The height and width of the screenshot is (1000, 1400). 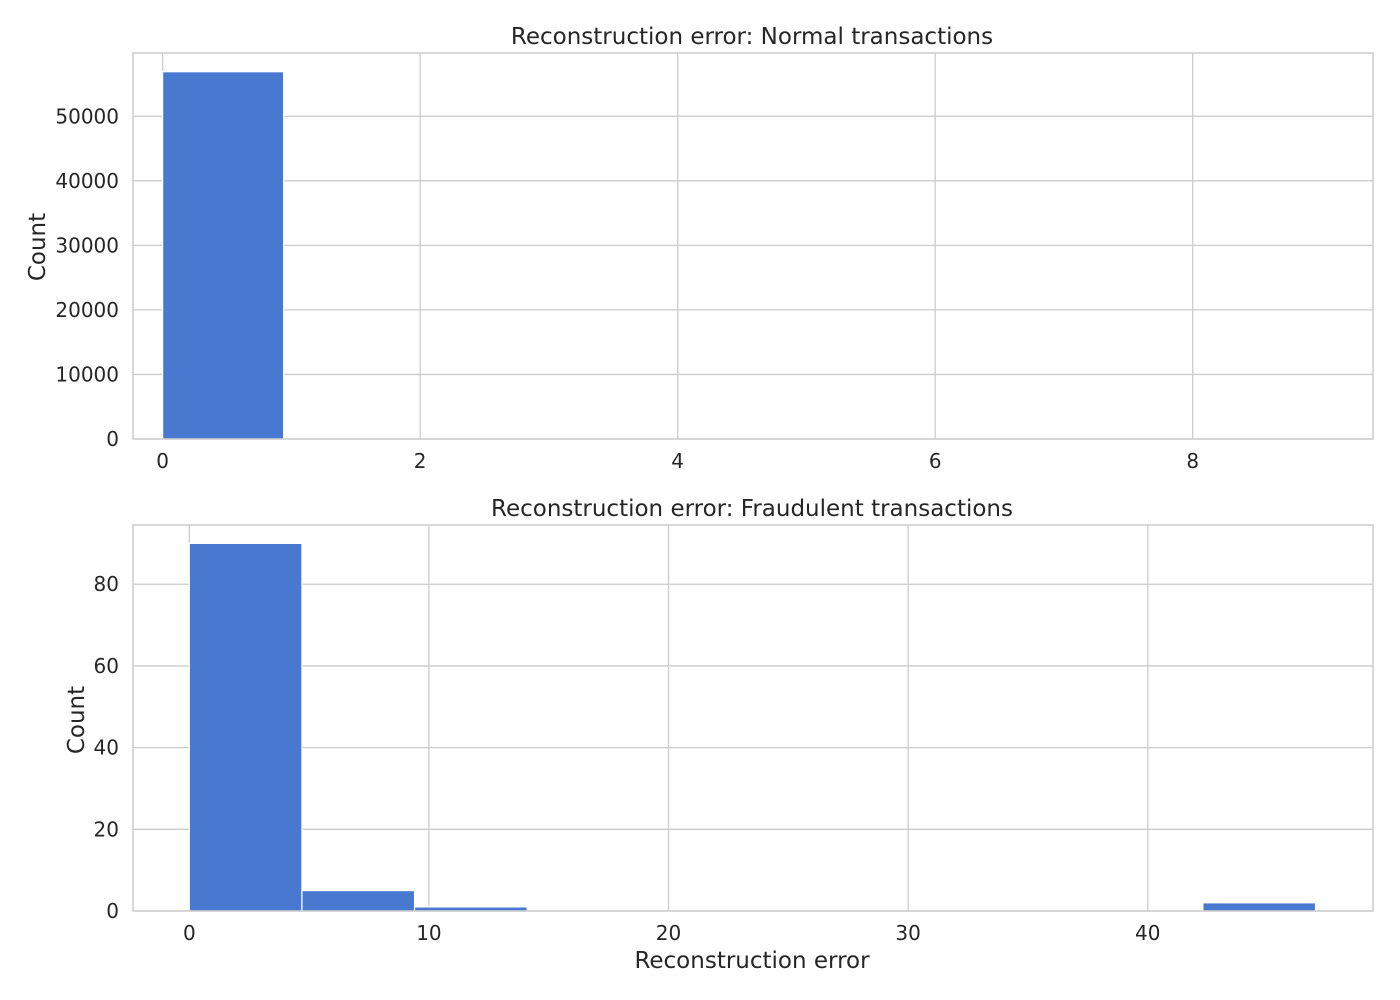 I want to click on x-tick-labels: 0 2 4 6 8, so click(x=677, y=461).